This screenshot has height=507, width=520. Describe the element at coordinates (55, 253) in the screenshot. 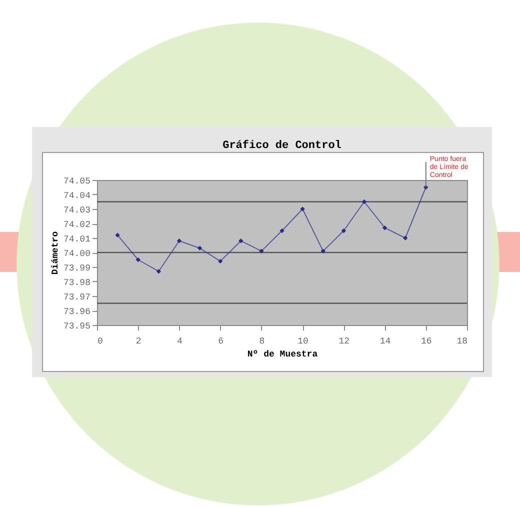

I see `y-axis-title: Diámetro` at that location.